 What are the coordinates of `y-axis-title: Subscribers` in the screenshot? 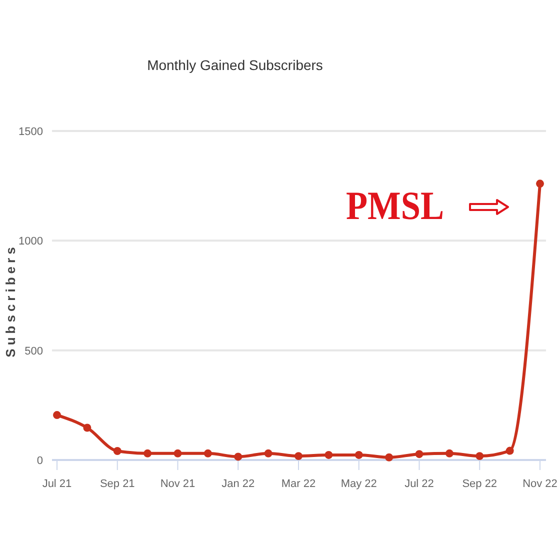 It's located at (10, 301).